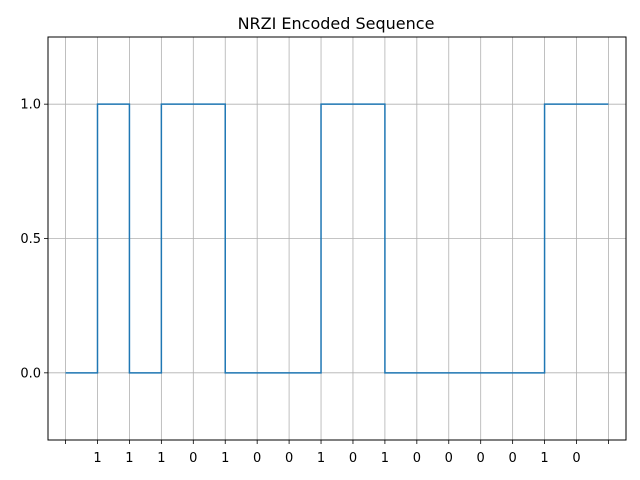 This screenshot has height=480, width=640. Describe the element at coordinates (30, 239) in the screenshot. I see `y-tick-label: 0.5` at that location.